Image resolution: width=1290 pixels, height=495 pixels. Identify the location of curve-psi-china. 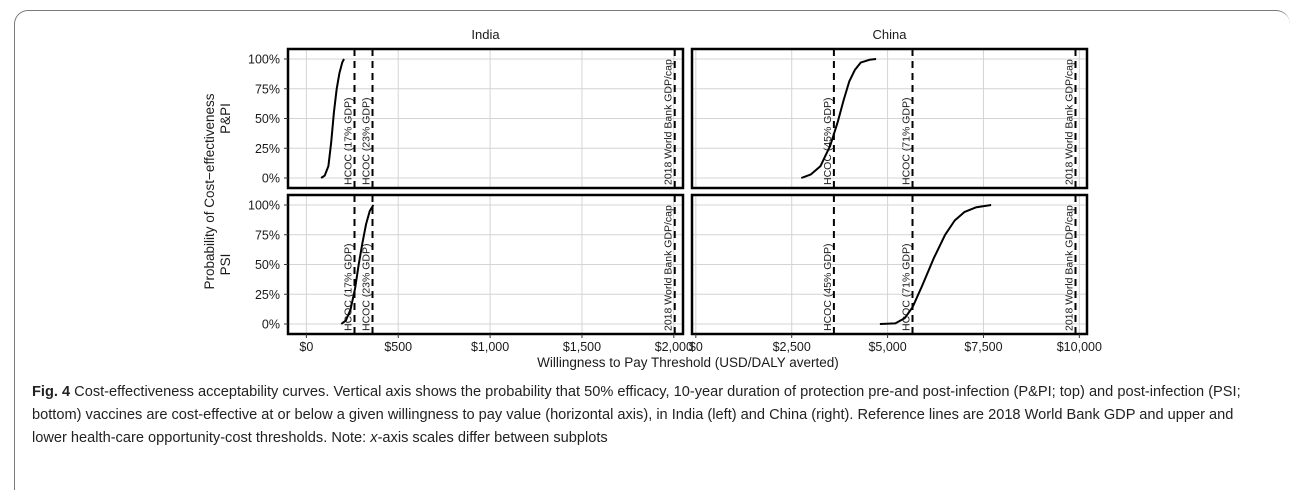
(935, 264).